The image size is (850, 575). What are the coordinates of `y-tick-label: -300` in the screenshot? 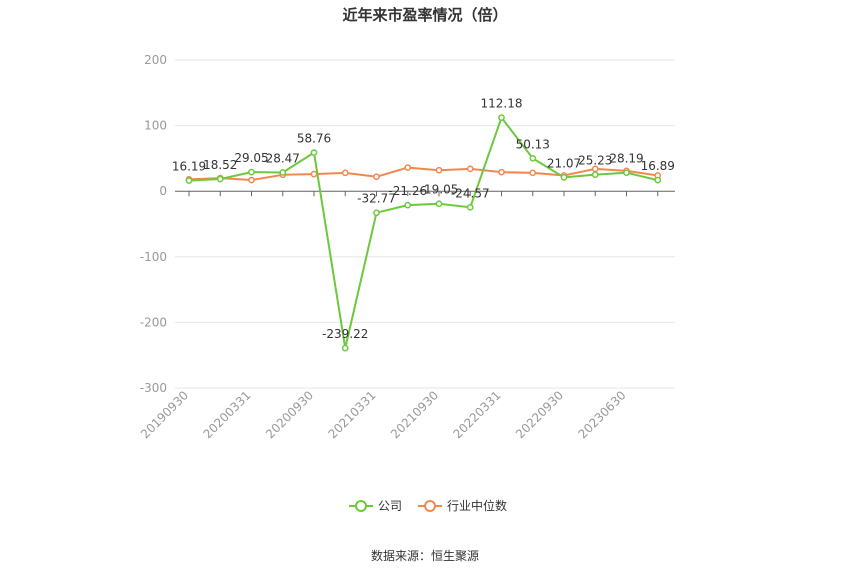 It's located at (153, 388).